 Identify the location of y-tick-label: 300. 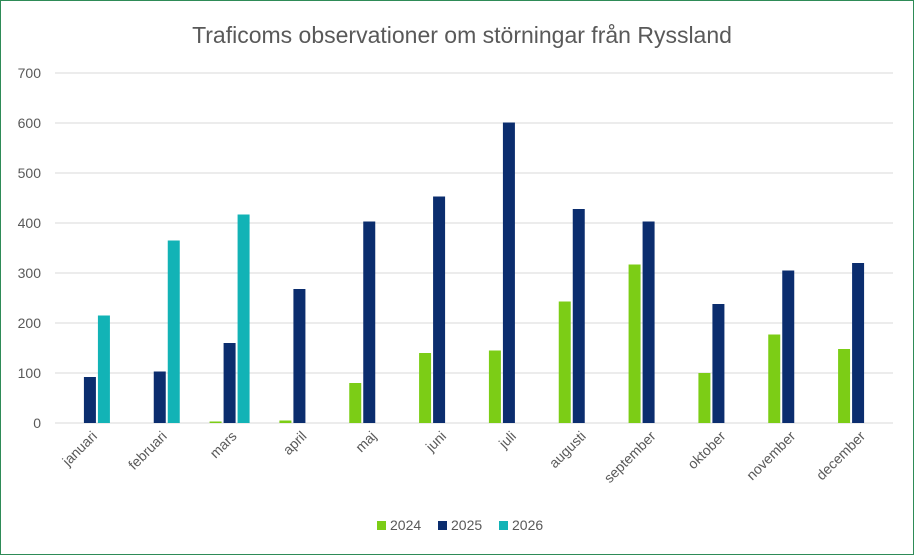
(30, 273).